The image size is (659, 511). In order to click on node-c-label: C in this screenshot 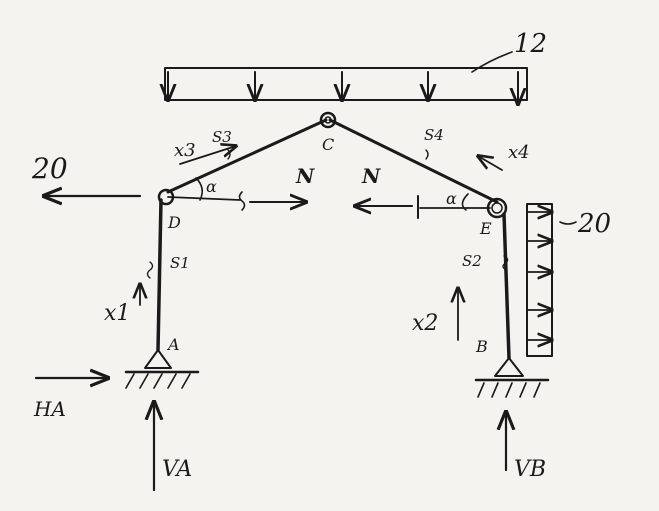, I will do `click(328, 144)`.